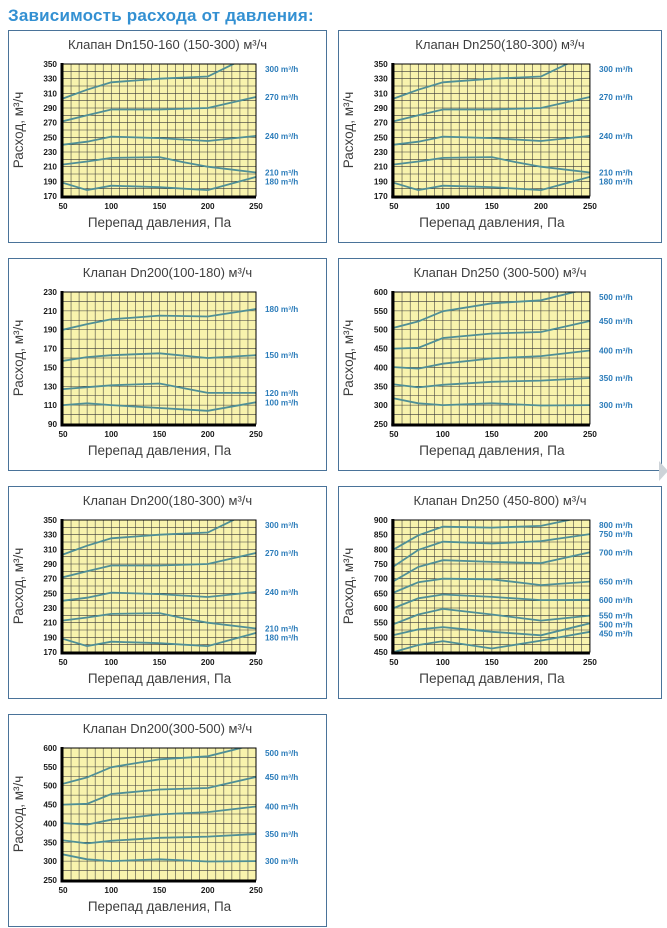 The image size is (667, 928). Describe the element at coordinates (500, 272) in the screenshot. I see `chart-title: Клапан Dn250 (300-500) м³/ч` at that location.